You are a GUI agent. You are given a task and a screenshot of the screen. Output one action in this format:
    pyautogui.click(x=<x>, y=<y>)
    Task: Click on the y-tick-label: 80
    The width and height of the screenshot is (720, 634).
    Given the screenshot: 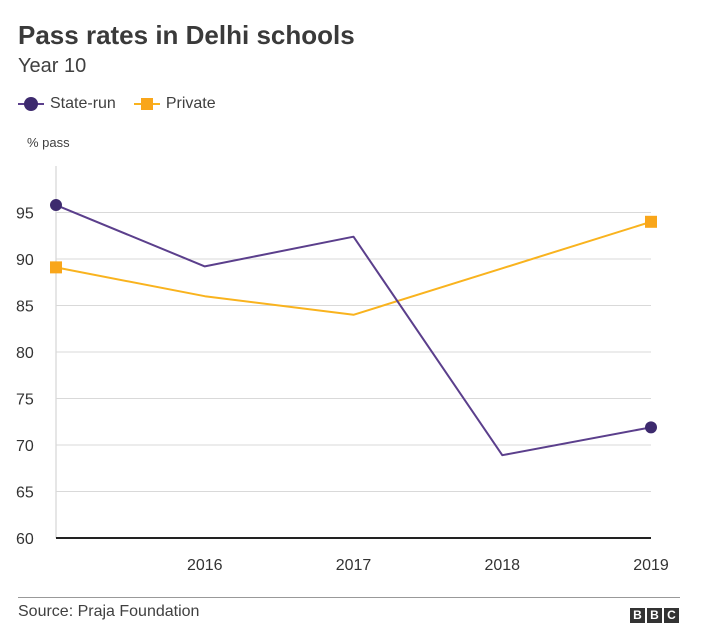 What is the action you would take?
    pyautogui.click(x=25, y=353)
    